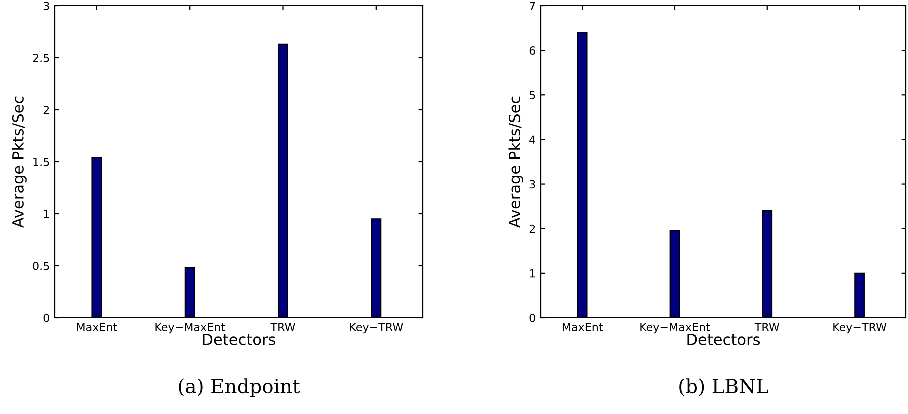  I want to click on text: (a) Endpoint, so click(239, 388).